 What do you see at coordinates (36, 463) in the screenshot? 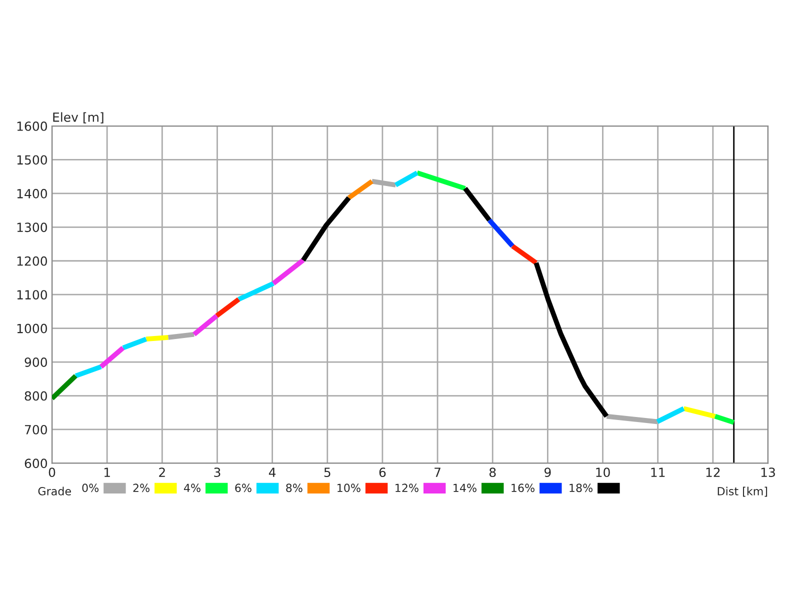
I see `y-tick-label: 600` at bounding box center [36, 463].